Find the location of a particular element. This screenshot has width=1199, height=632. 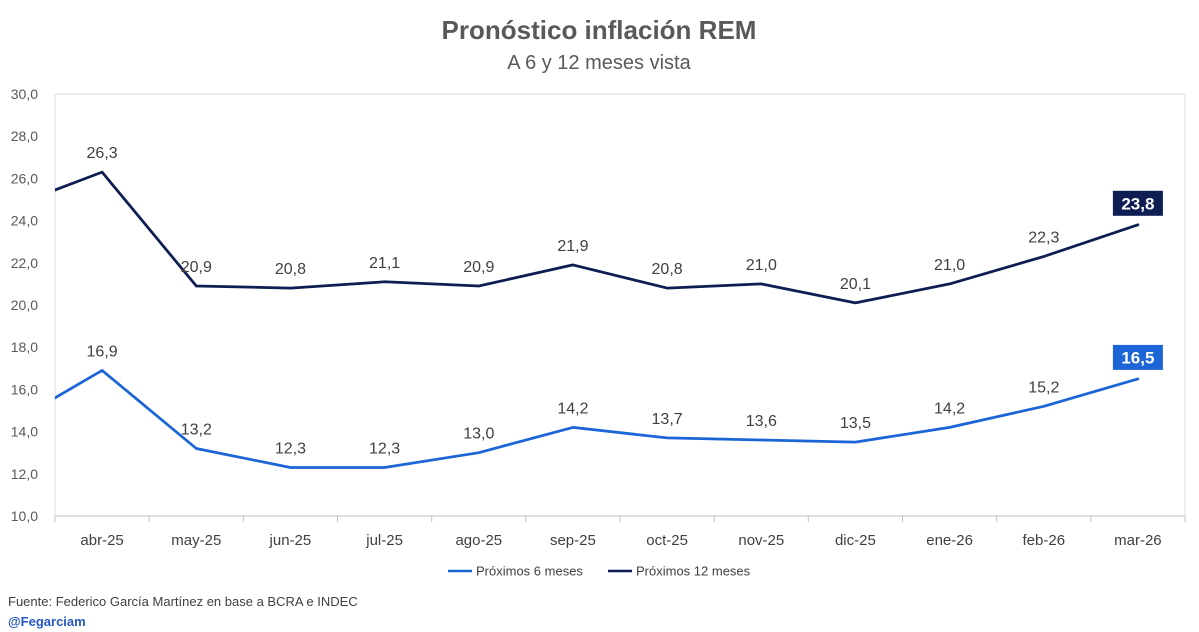

legend-label: Próximos 6 meses is located at coordinates (529, 571).